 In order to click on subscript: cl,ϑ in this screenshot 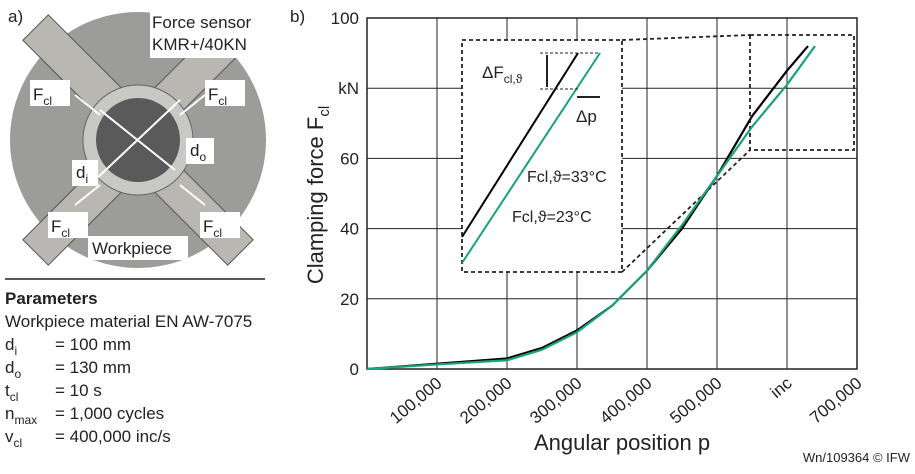, I will do `click(513, 79)`.